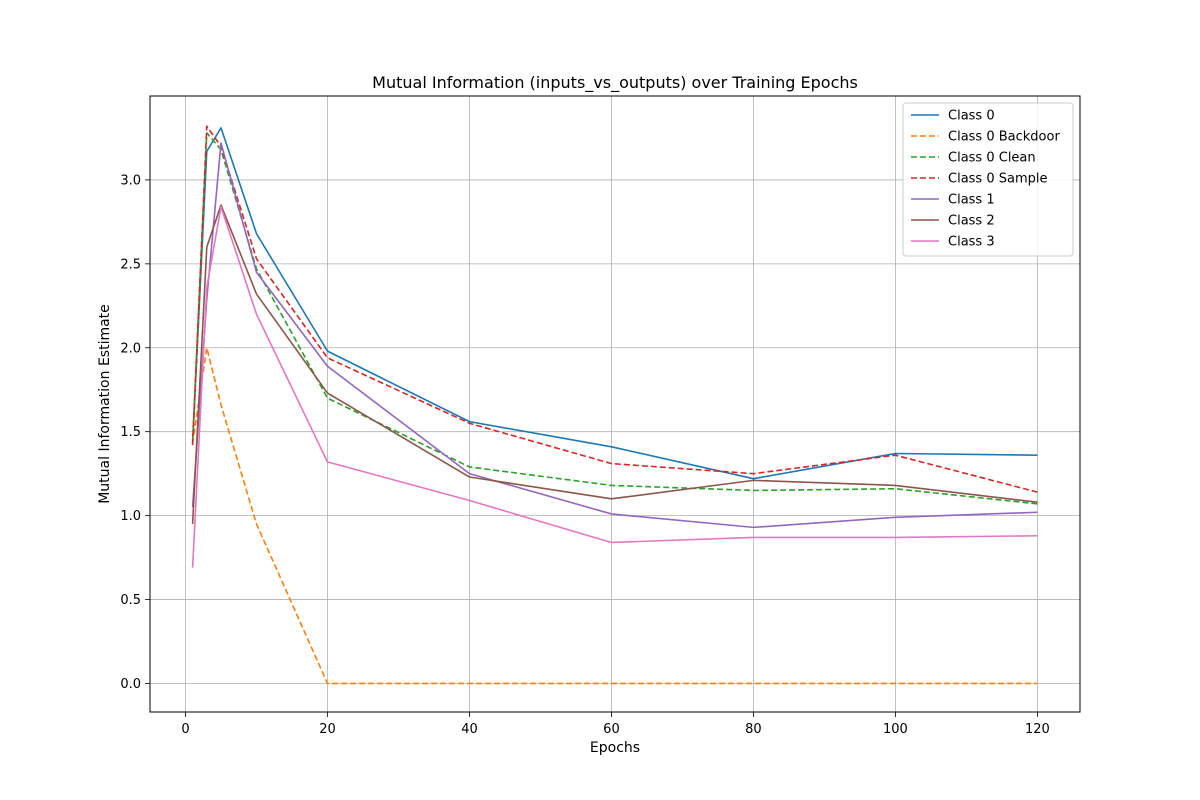 This screenshot has height=800, width=1200. What do you see at coordinates (130, 348) in the screenshot?
I see `y-tick-label: 2.0` at bounding box center [130, 348].